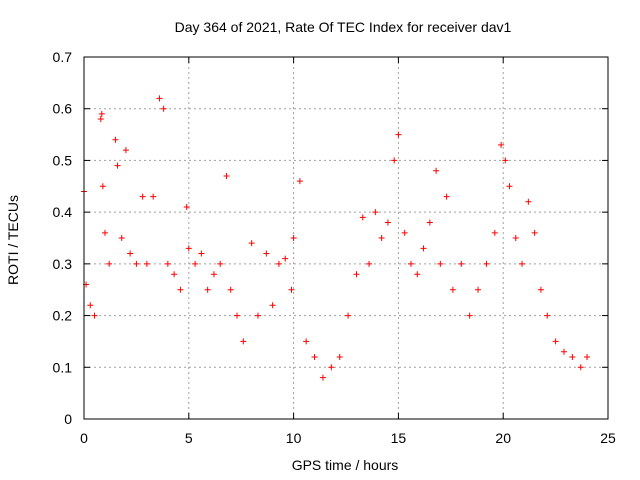  Describe the element at coordinates (63, 264) in the screenshot. I see `y-tick-label: 0.3` at that location.